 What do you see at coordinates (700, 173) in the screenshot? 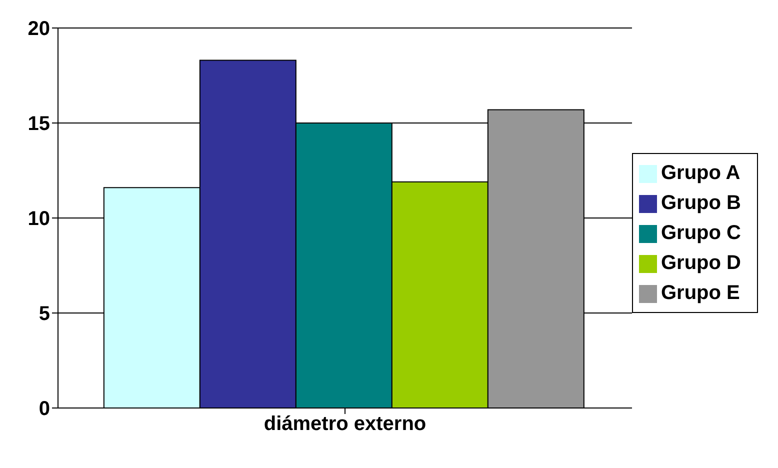
I see `legend-label: Grupo A` at bounding box center [700, 173].